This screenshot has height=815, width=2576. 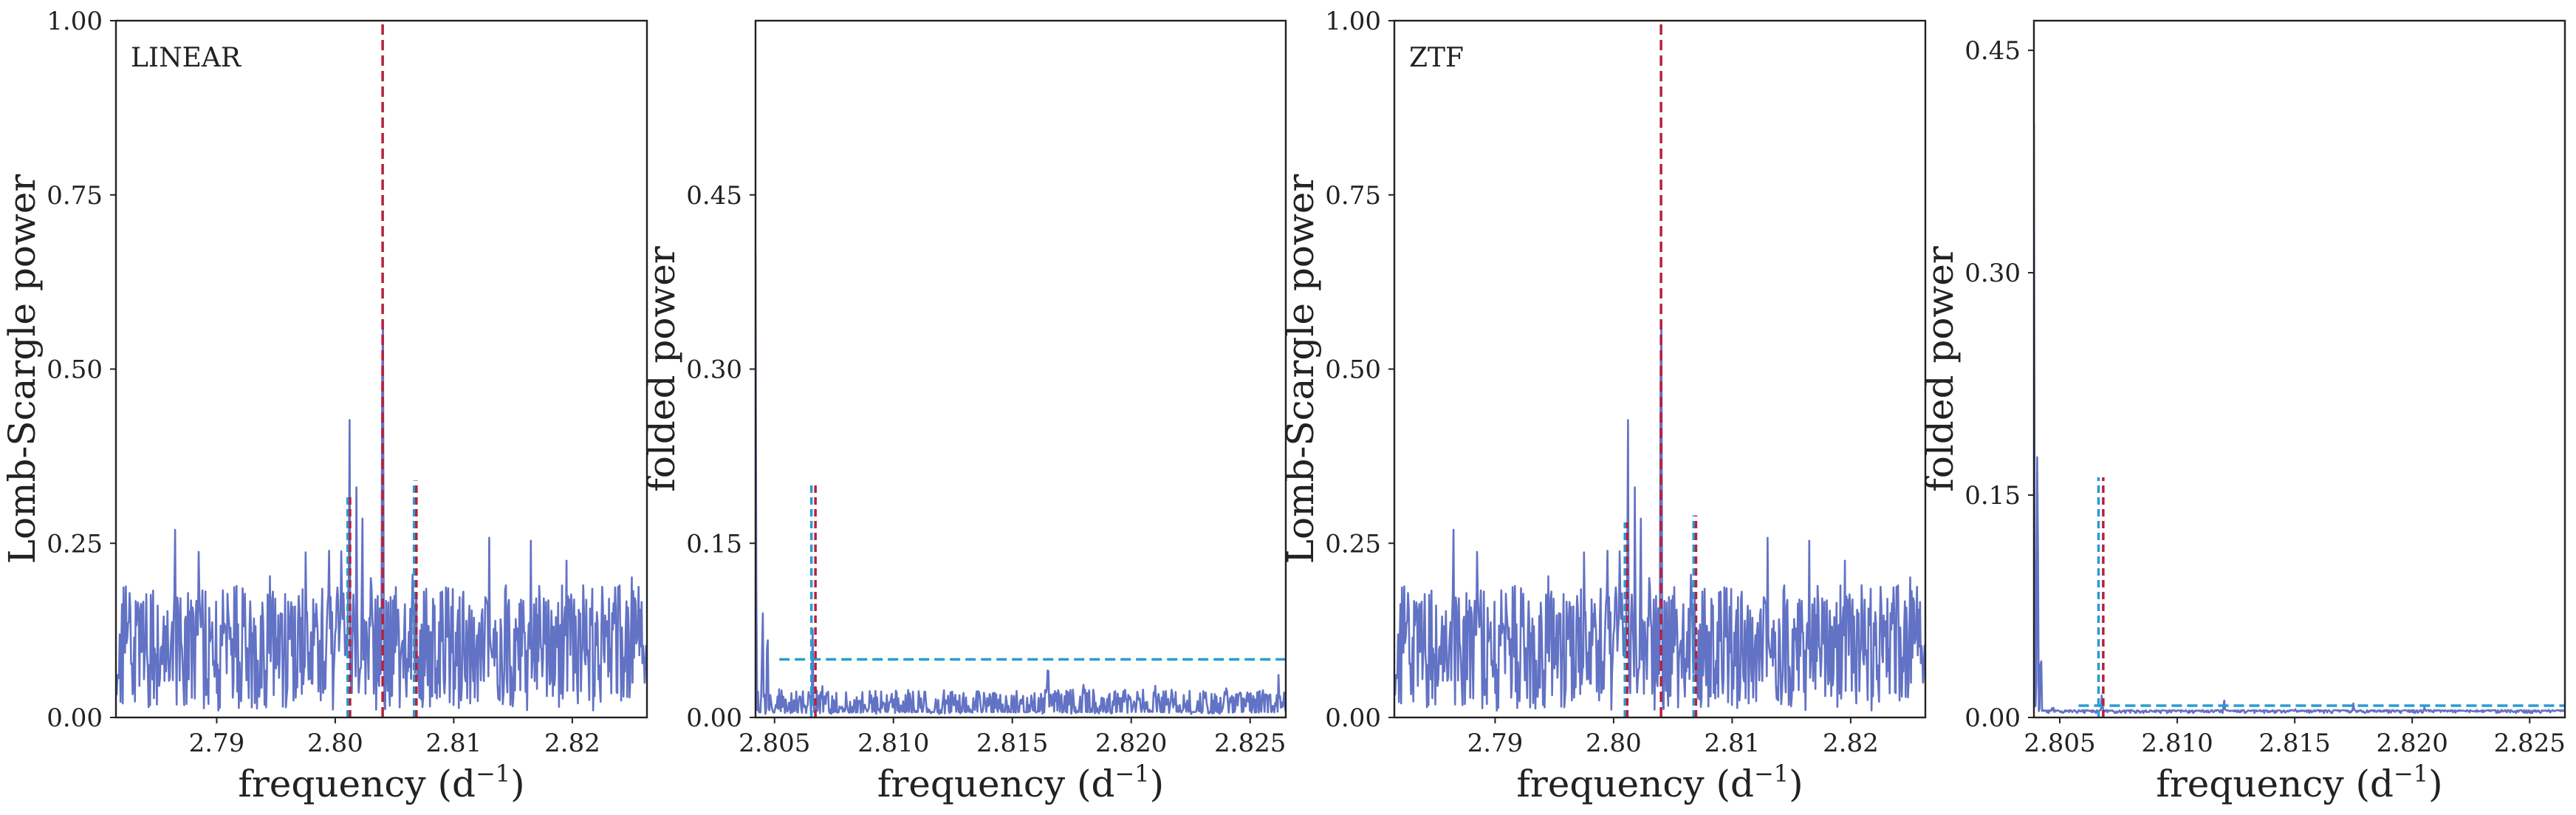 I want to click on panel-annotation: LINEAR, so click(x=186, y=58).